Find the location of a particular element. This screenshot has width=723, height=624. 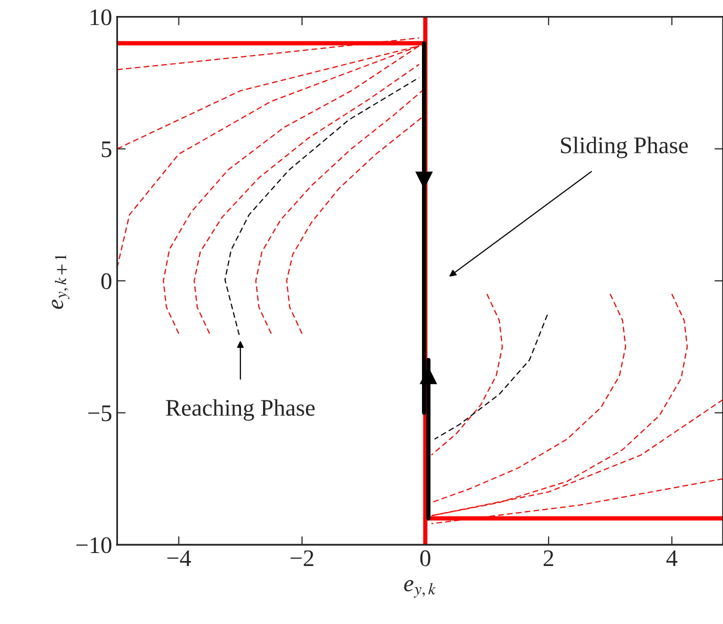

y-tick-label: −10 is located at coordinates (94, 545).